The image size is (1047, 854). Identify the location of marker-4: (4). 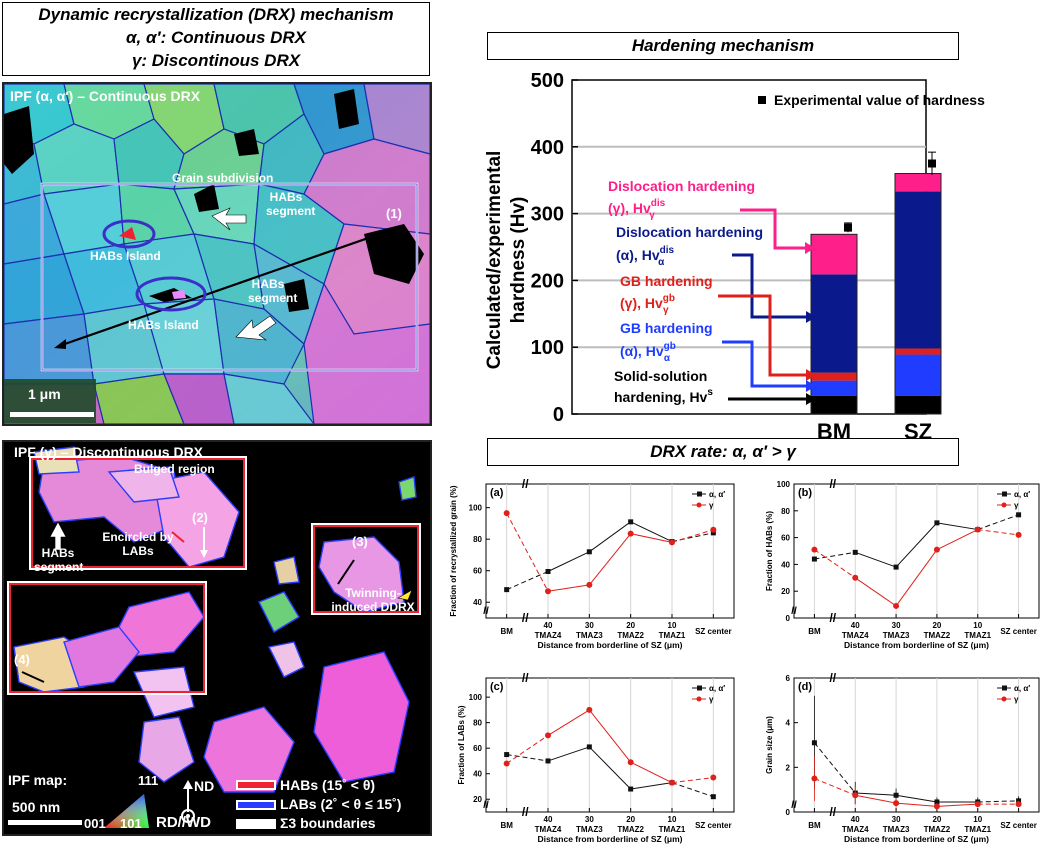
(22, 659).